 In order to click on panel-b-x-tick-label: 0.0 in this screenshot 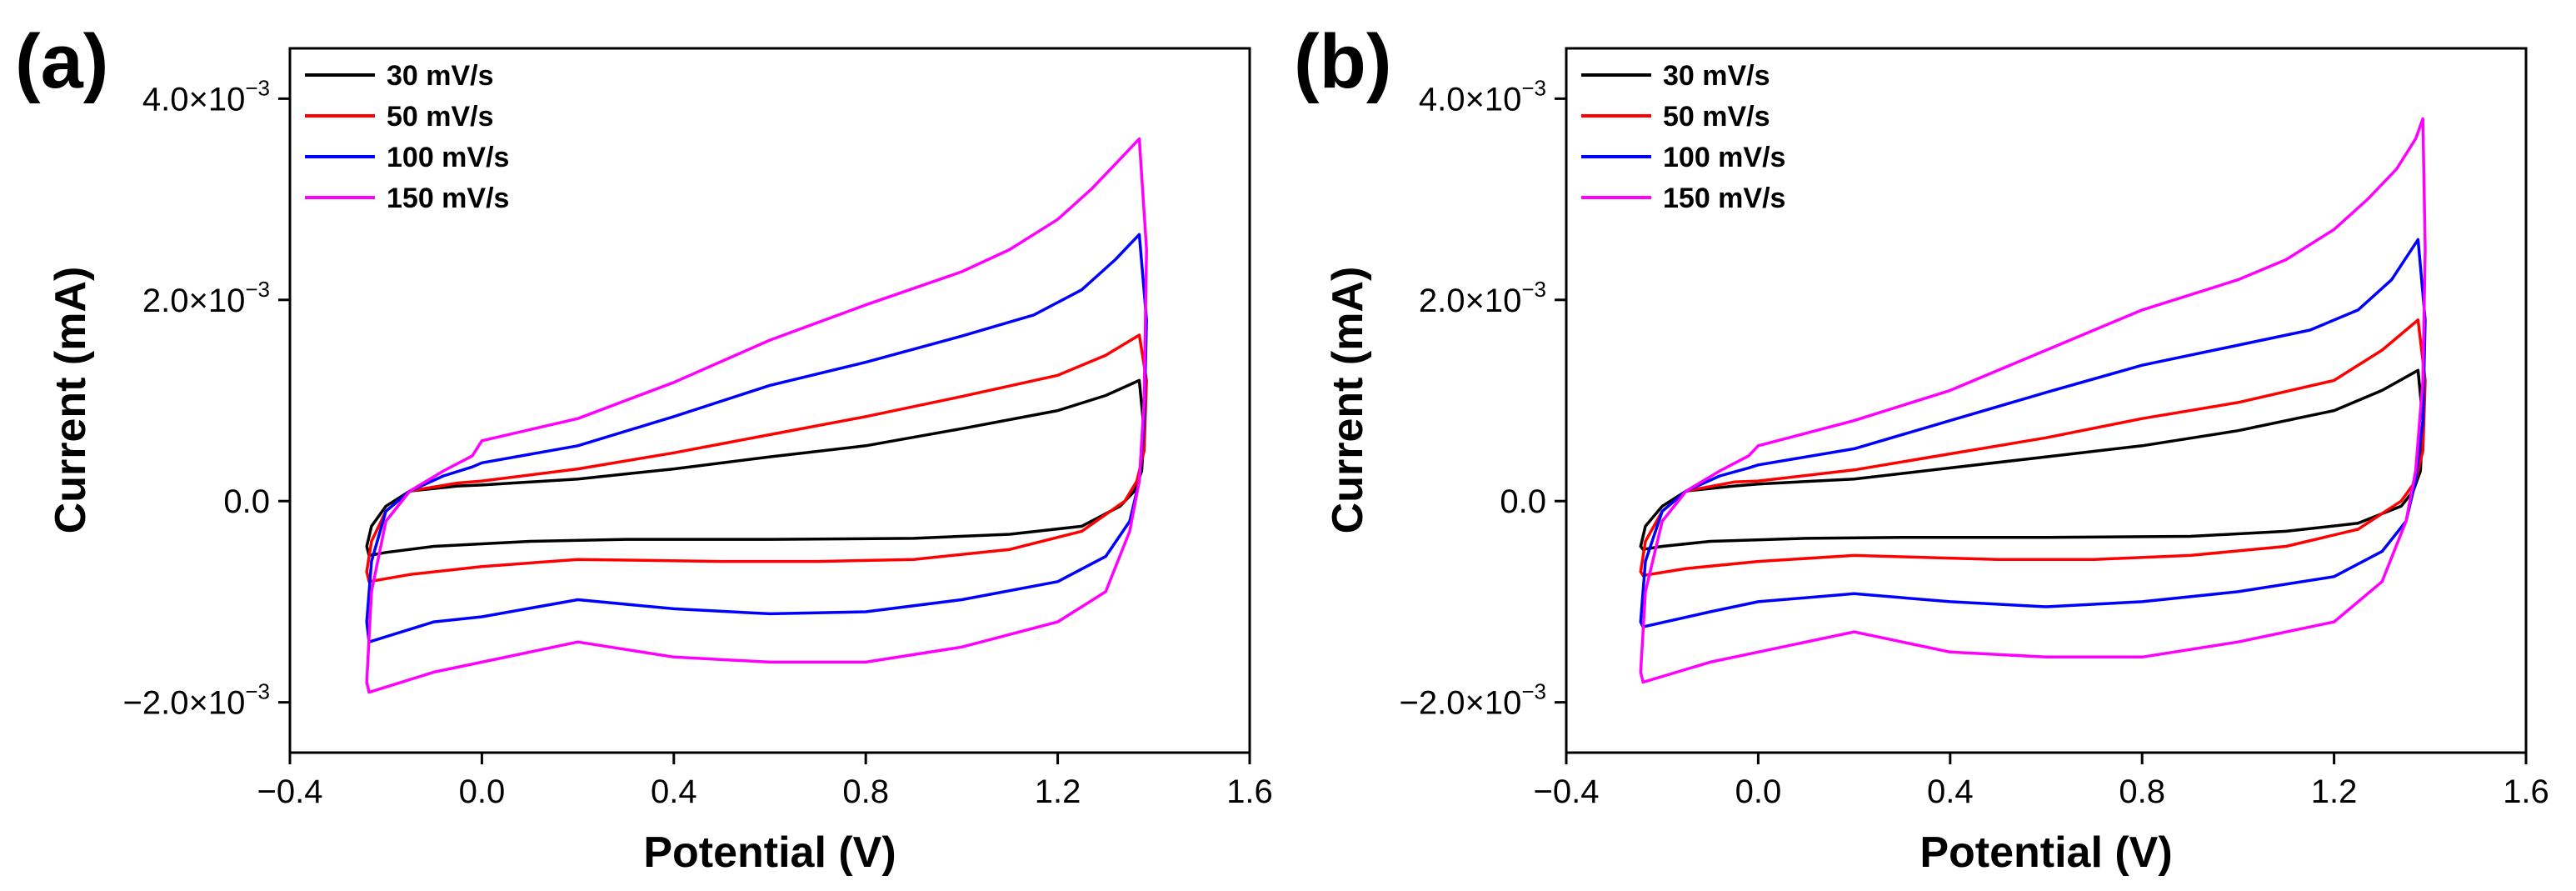, I will do `click(1758, 791)`.